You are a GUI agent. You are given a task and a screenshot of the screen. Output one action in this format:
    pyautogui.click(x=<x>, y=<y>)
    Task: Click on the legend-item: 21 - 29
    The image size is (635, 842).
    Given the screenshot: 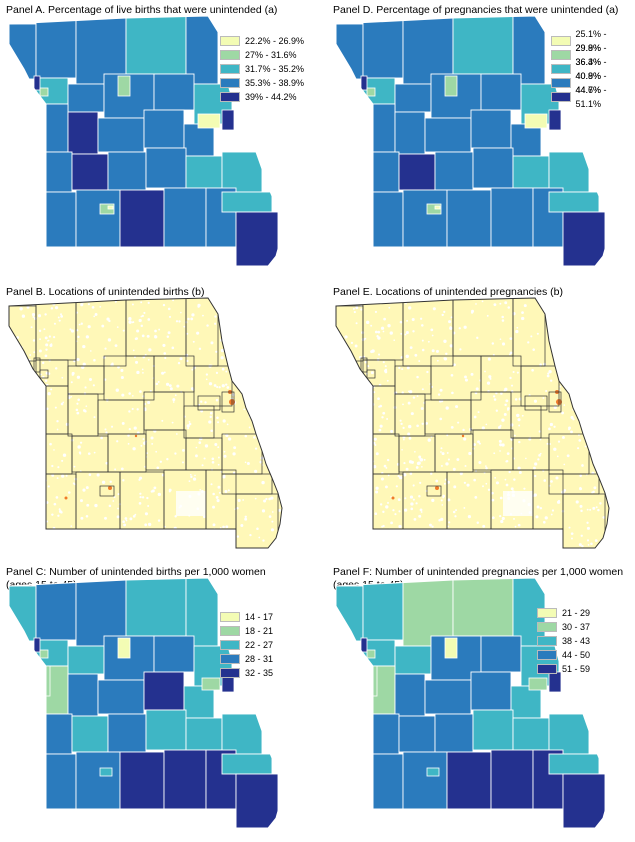 What is the action you would take?
    pyautogui.click(x=563, y=613)
    